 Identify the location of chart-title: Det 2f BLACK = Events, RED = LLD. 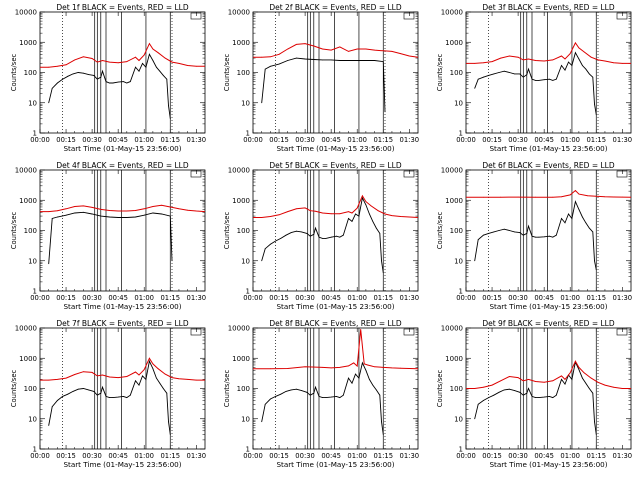
(335, 7).